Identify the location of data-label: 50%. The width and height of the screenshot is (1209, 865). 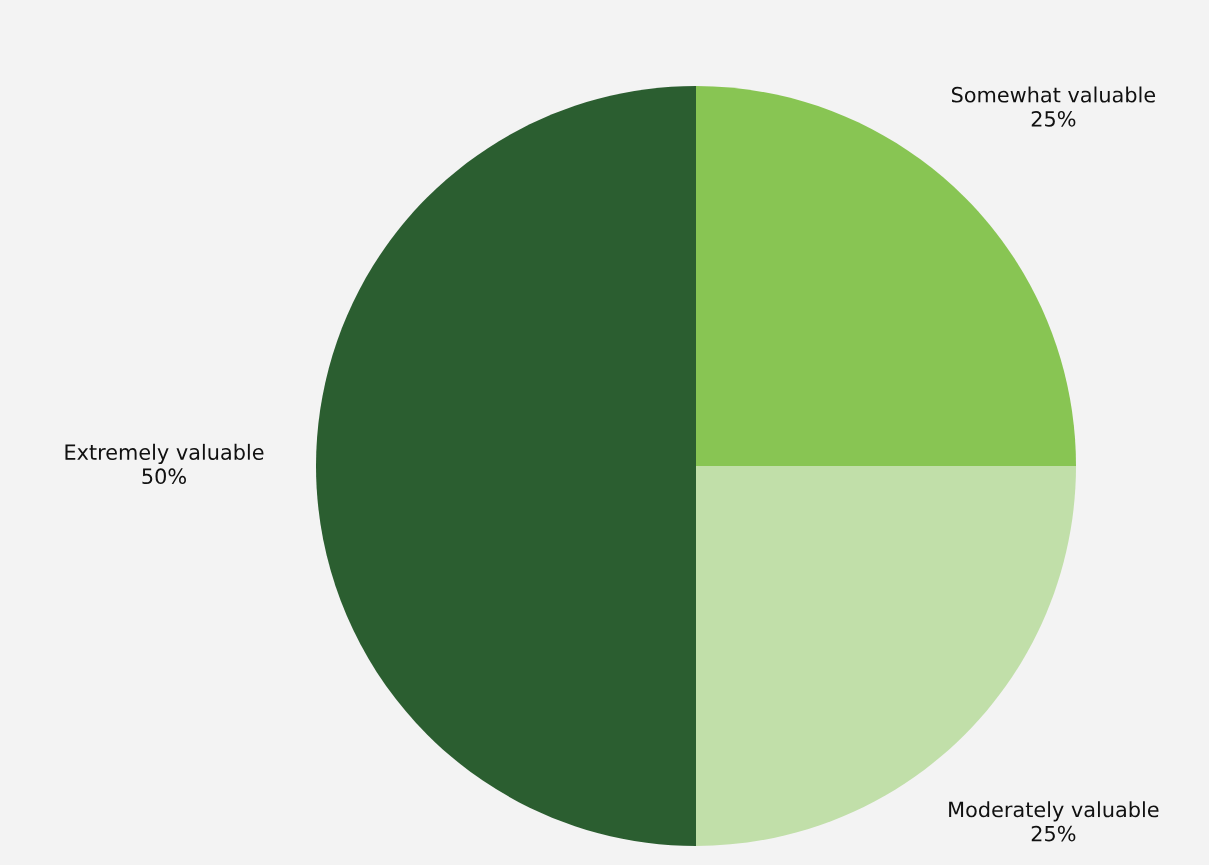
(164, 476).